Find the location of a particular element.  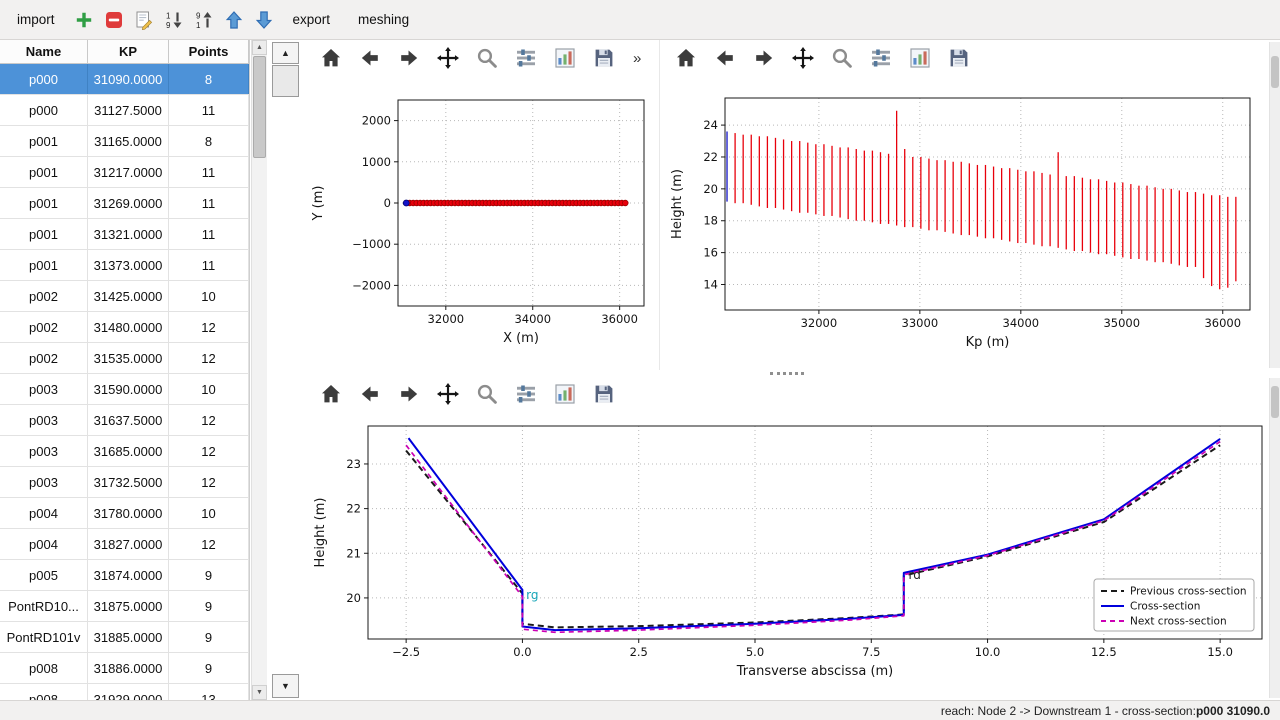

column-header-name: Name is located at coordinates (44, 51).